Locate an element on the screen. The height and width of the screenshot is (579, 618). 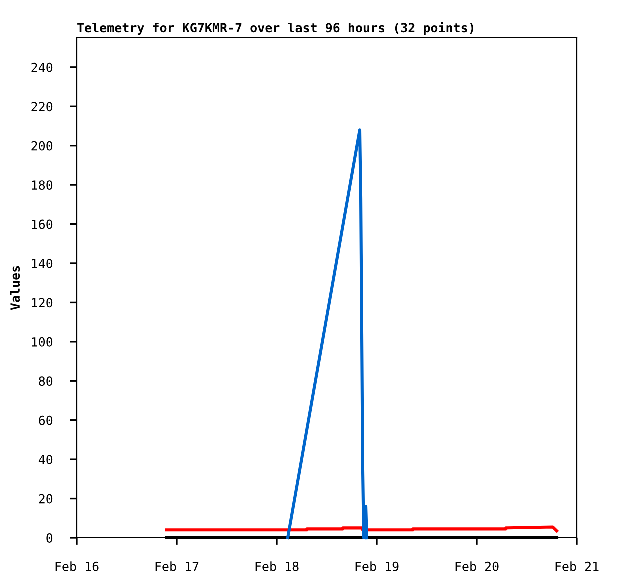
y-tick-label: 100 is located at coordinates (42, 342).